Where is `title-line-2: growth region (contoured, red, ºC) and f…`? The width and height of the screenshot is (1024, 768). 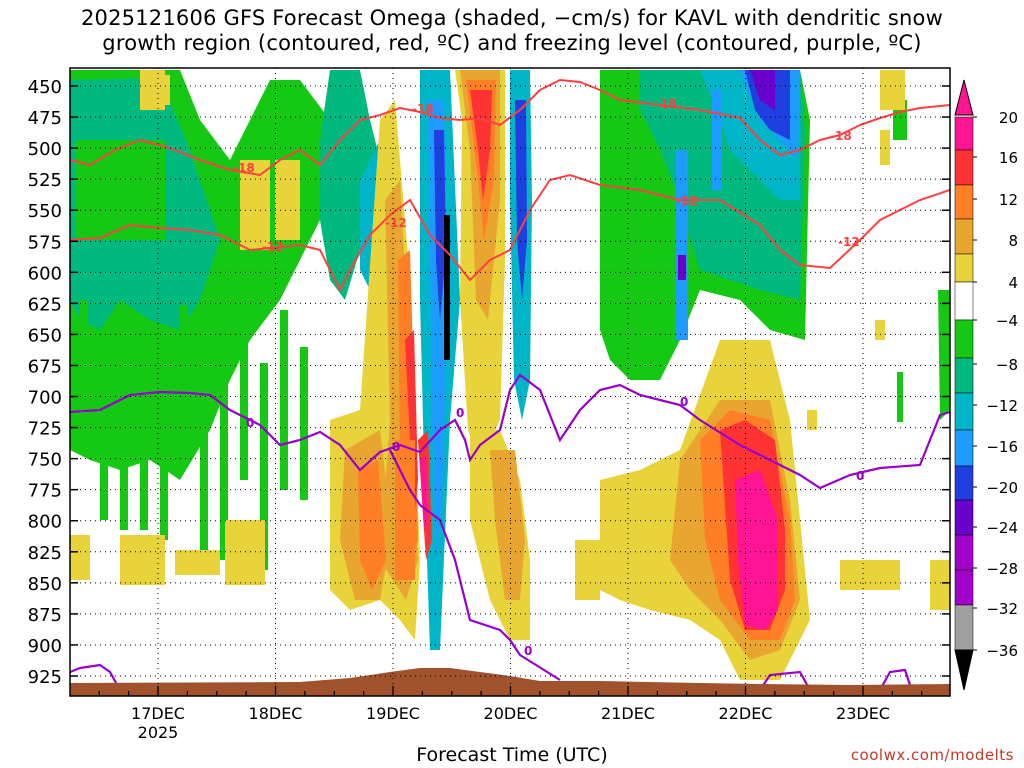 title-line-2: growth region (contoured, red, ºC) and f… is located at coordinates (512, 43).